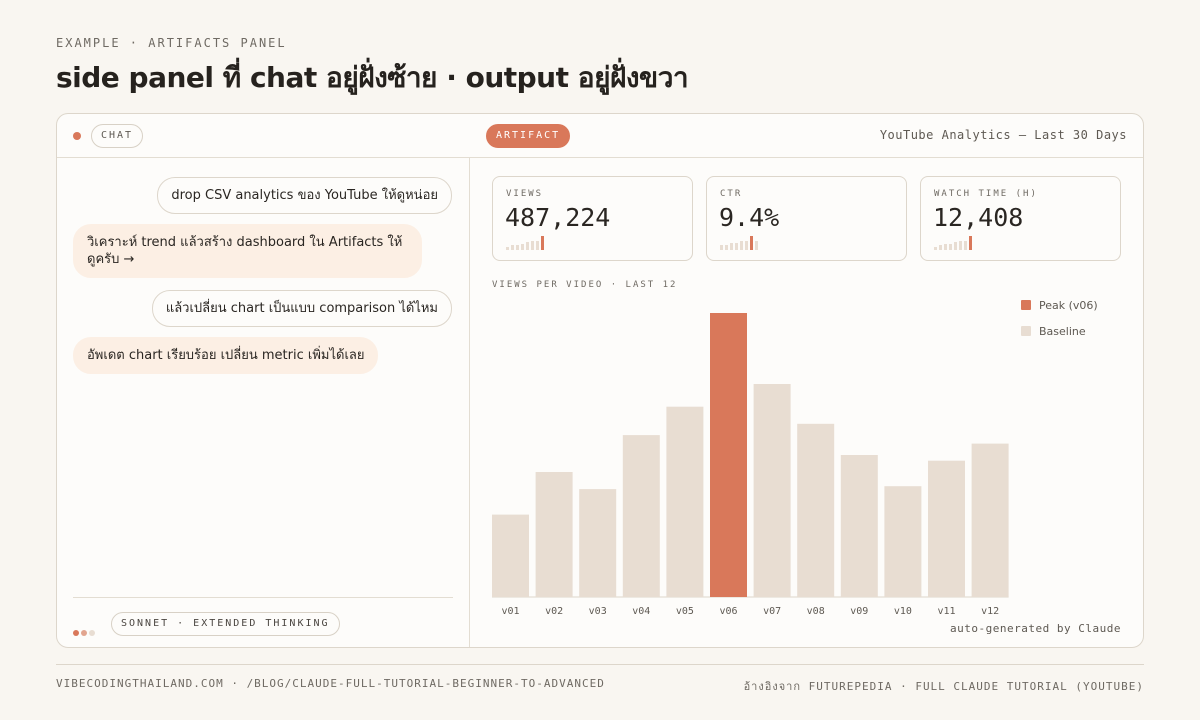 This screenshot has width=1200, height=720. I want to click on legend-item-baseline: Baseline, so click(1059, 331).